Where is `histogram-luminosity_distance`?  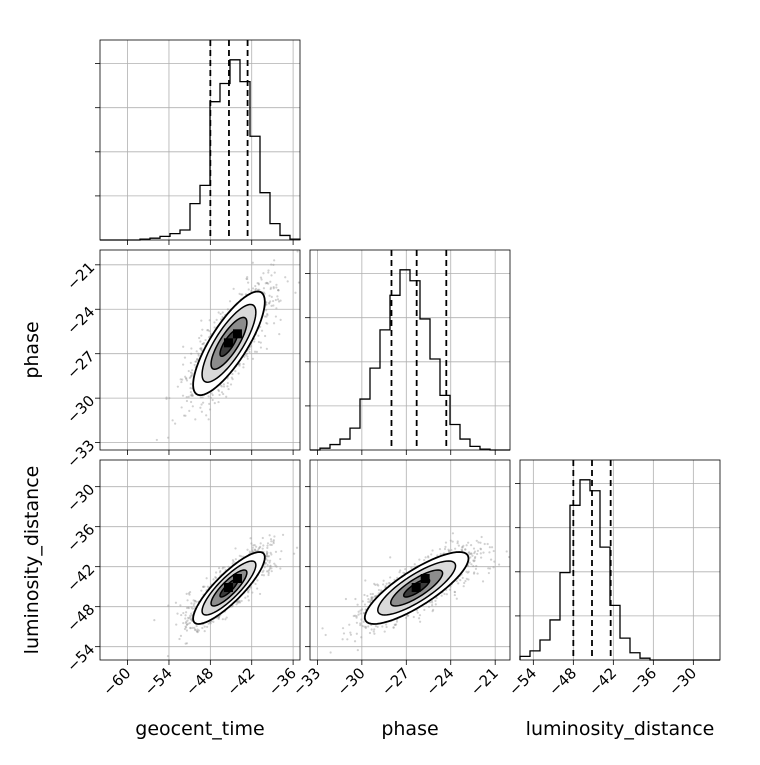
histogram-luminosity_distance is located at coordinates (620, 570).